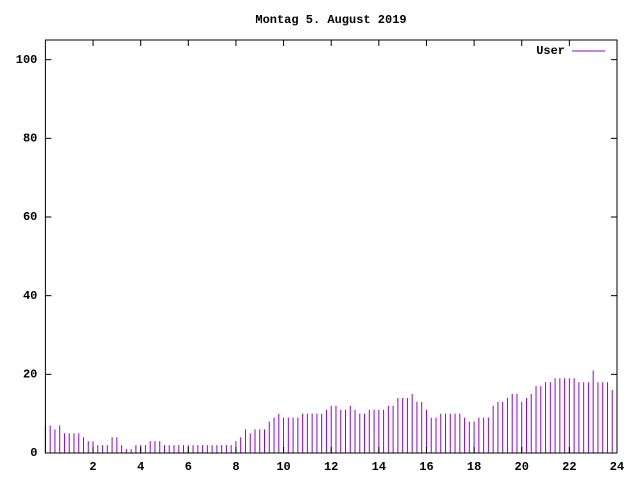 The height and width of the screenshot is (480, 640). I want to click on y-tick-label: 60, so click(30, 217).